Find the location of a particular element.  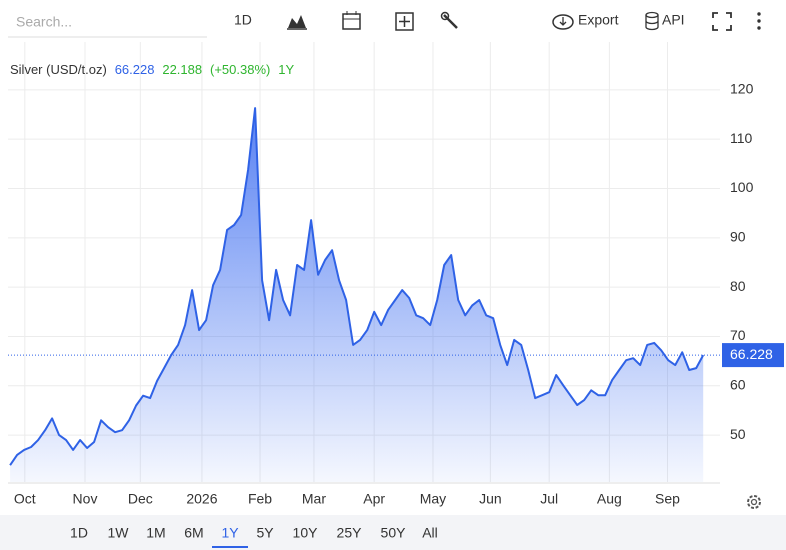

x-tick-label: Feb is located at coordinates (260, 499).